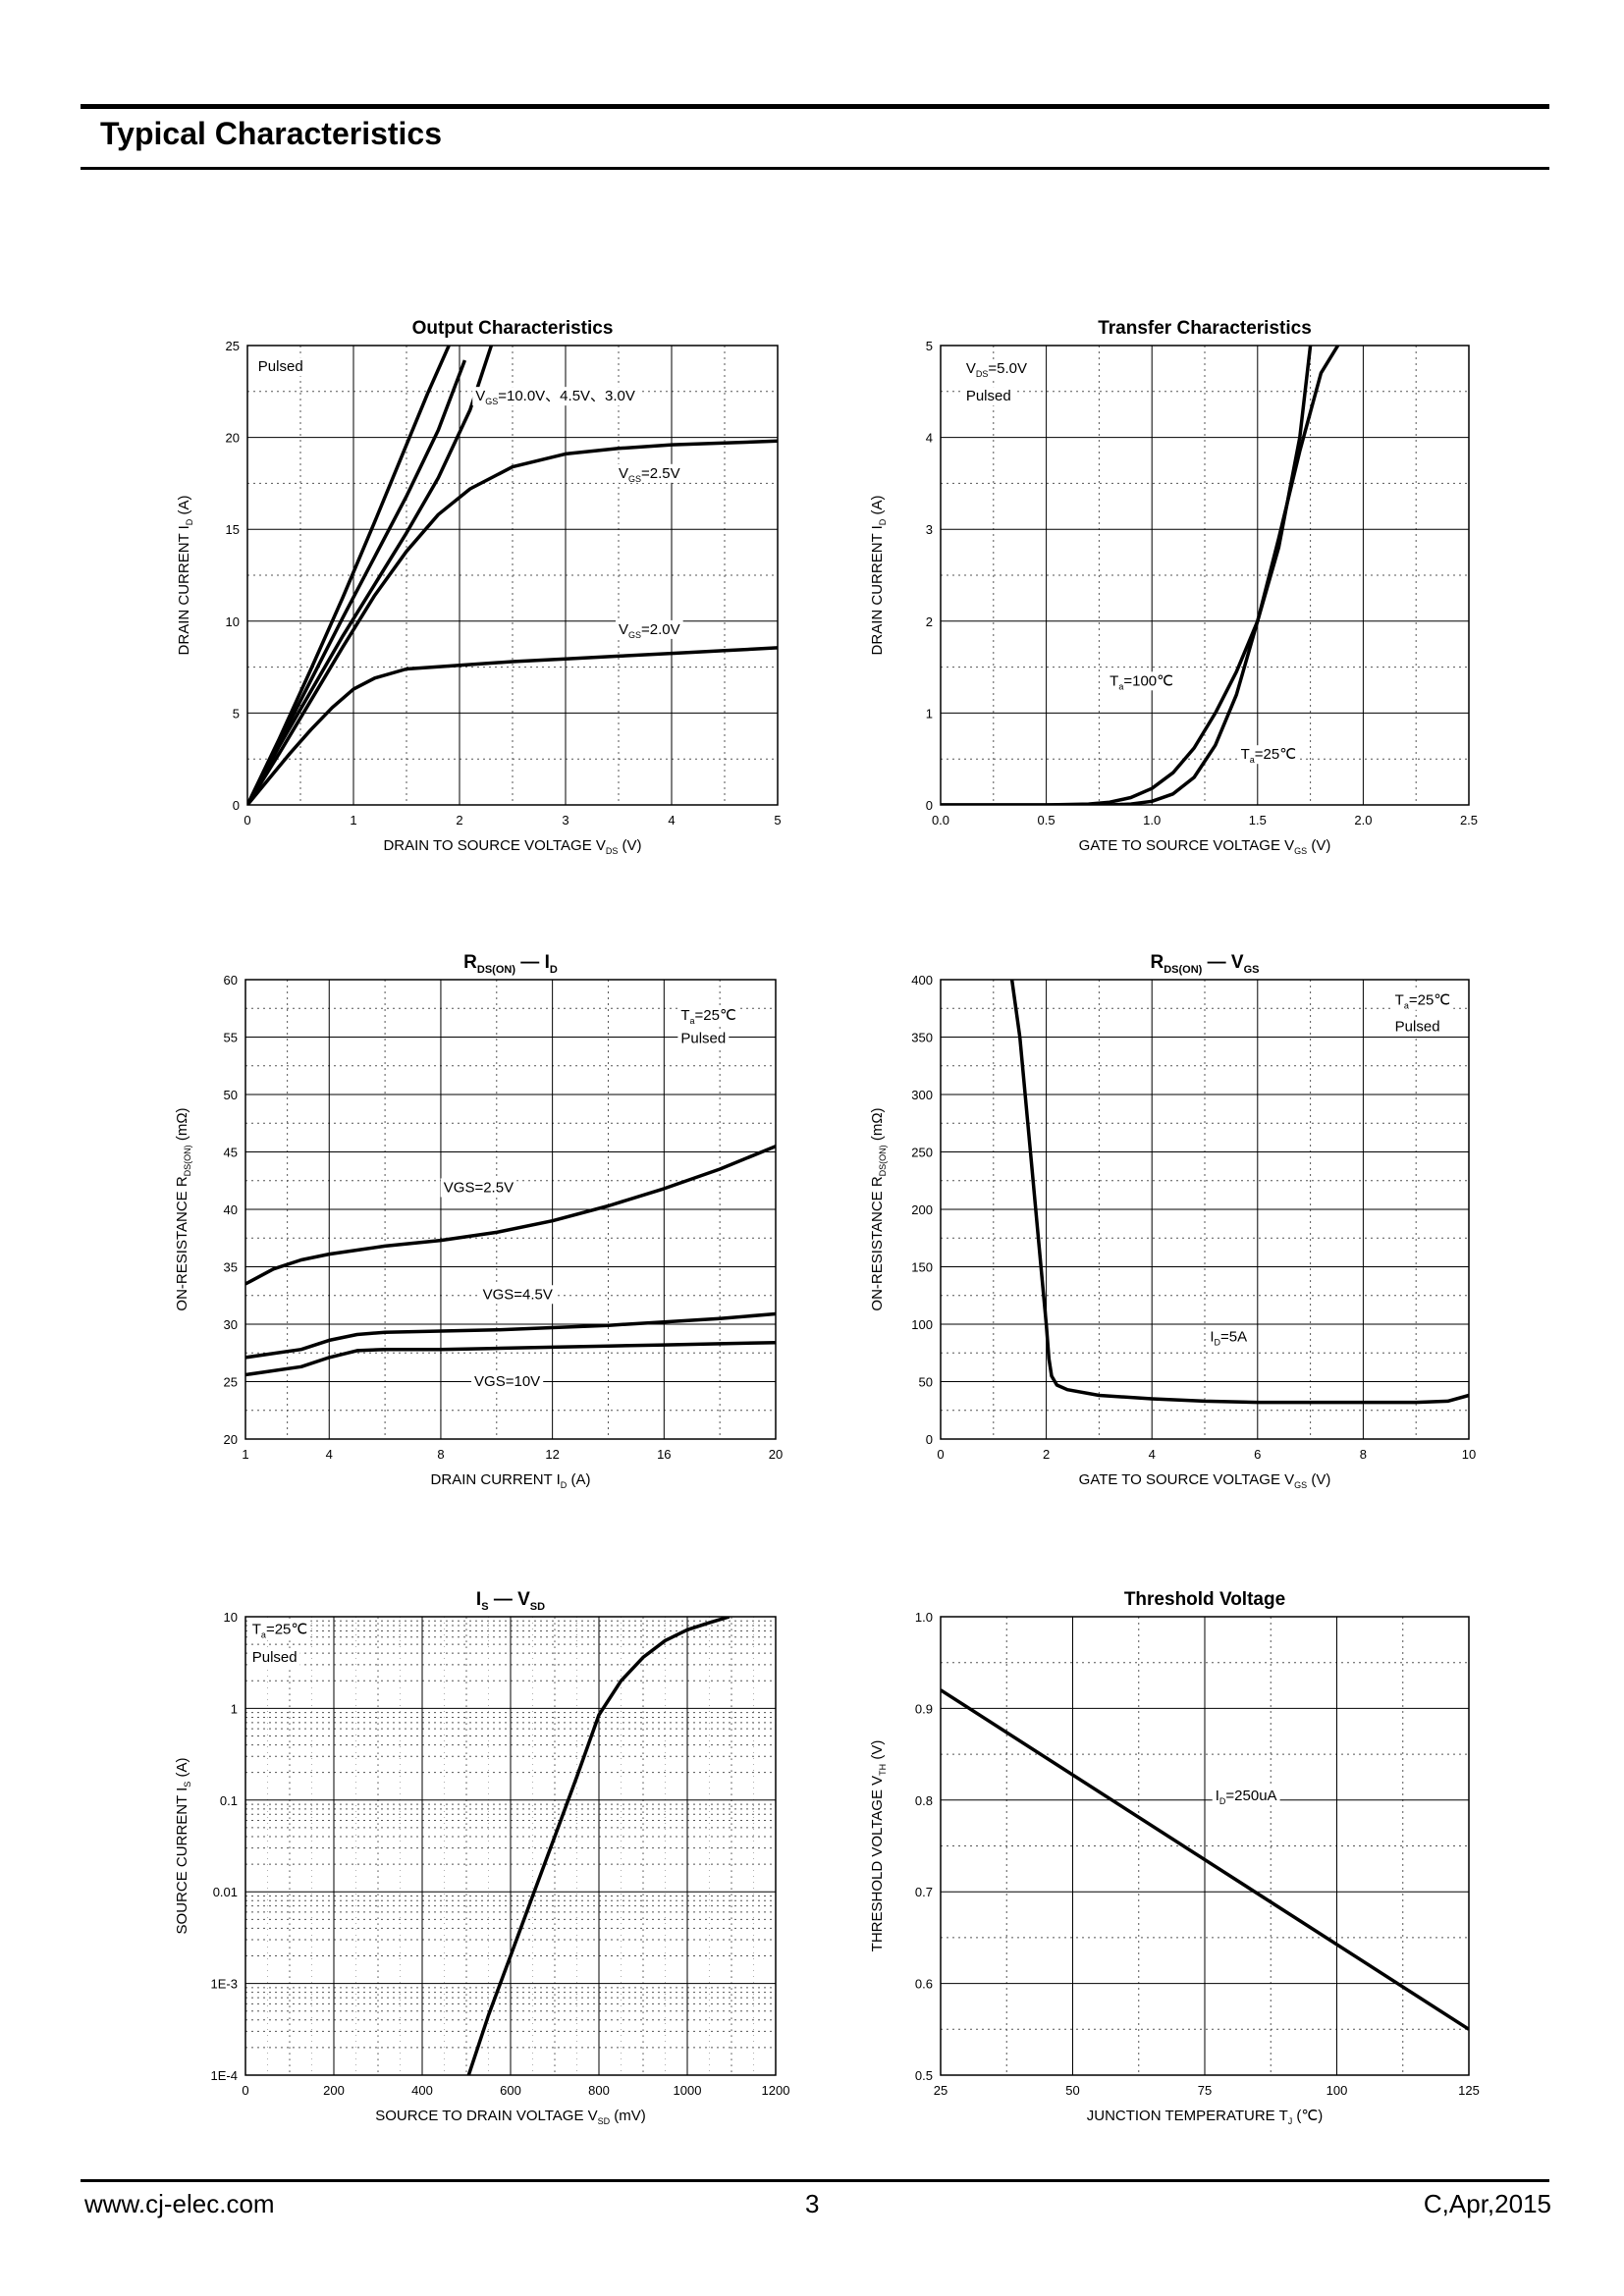 The image size is (1624, 2296). I want to click on y-tick-label: 200, so click(922, 1209).